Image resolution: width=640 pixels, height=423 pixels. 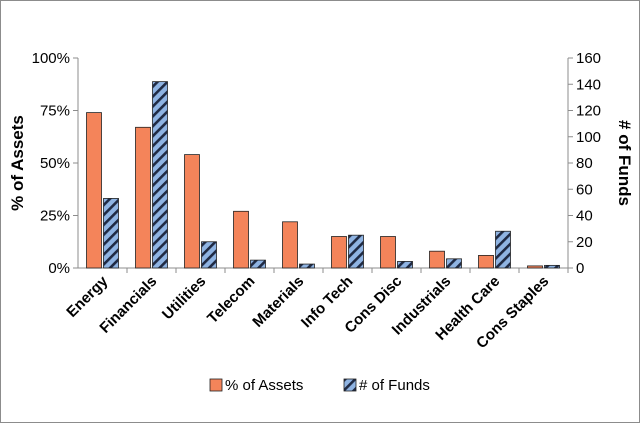 What do you see at coordinates (535, 267) in the screenshot?
I see `bar-assets-cons-staples` at bounding box center [535, 267].